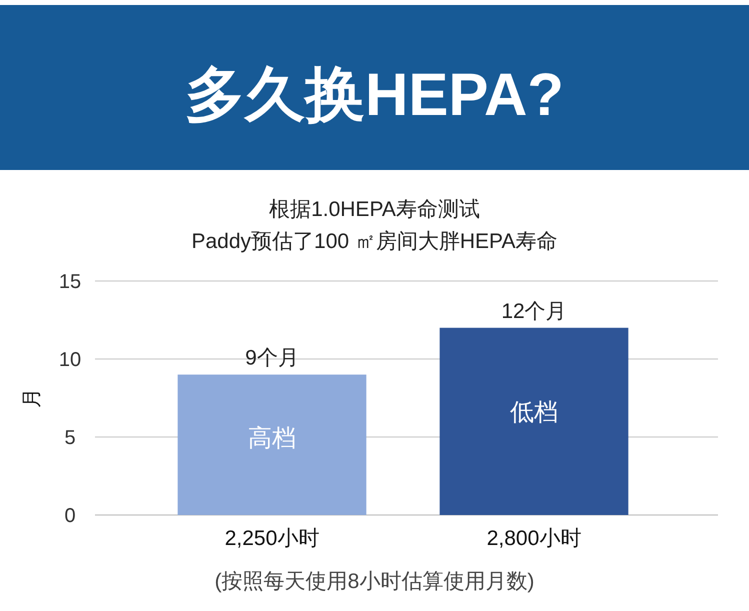 Image resolution: width=749 pixels, height=611 pixels. I want to click on data-label: 12个月, so click(534, 311).